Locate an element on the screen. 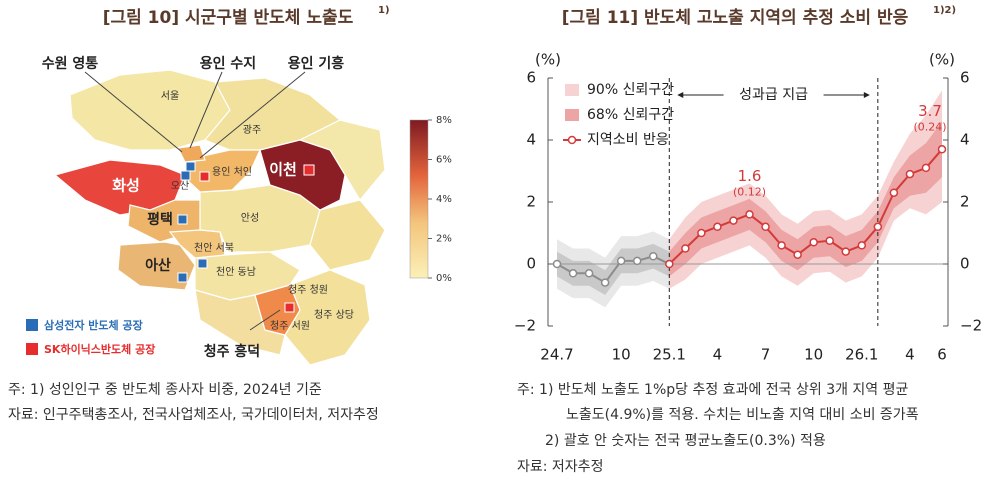 This screenshot has height=487, width=996. colorbar-label: 4% is located at coordinates (444, 199).